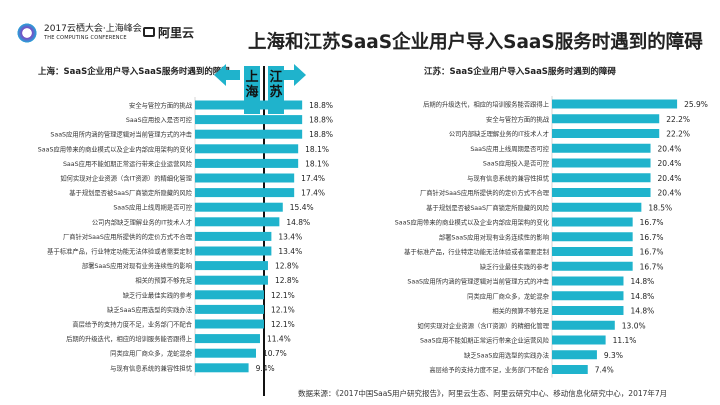 The image size is (720, 405). I want to click on right-value-label: 25.9%, so click(696, 104).